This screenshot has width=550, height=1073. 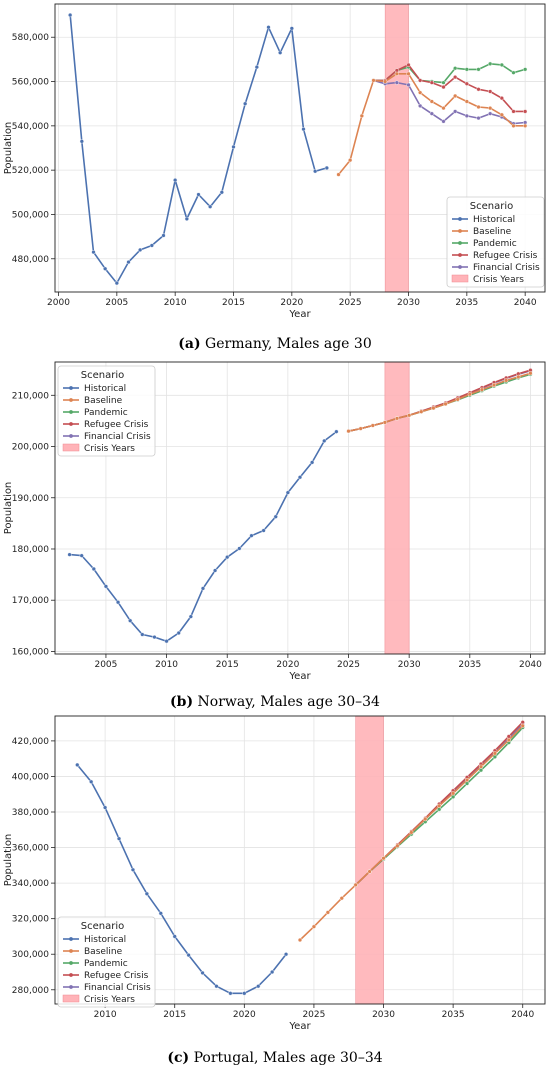 What do you see at coordinates (8, 148) in the screenshot?
I see `y-axis-label: Population` at bounding box center [8, 148].